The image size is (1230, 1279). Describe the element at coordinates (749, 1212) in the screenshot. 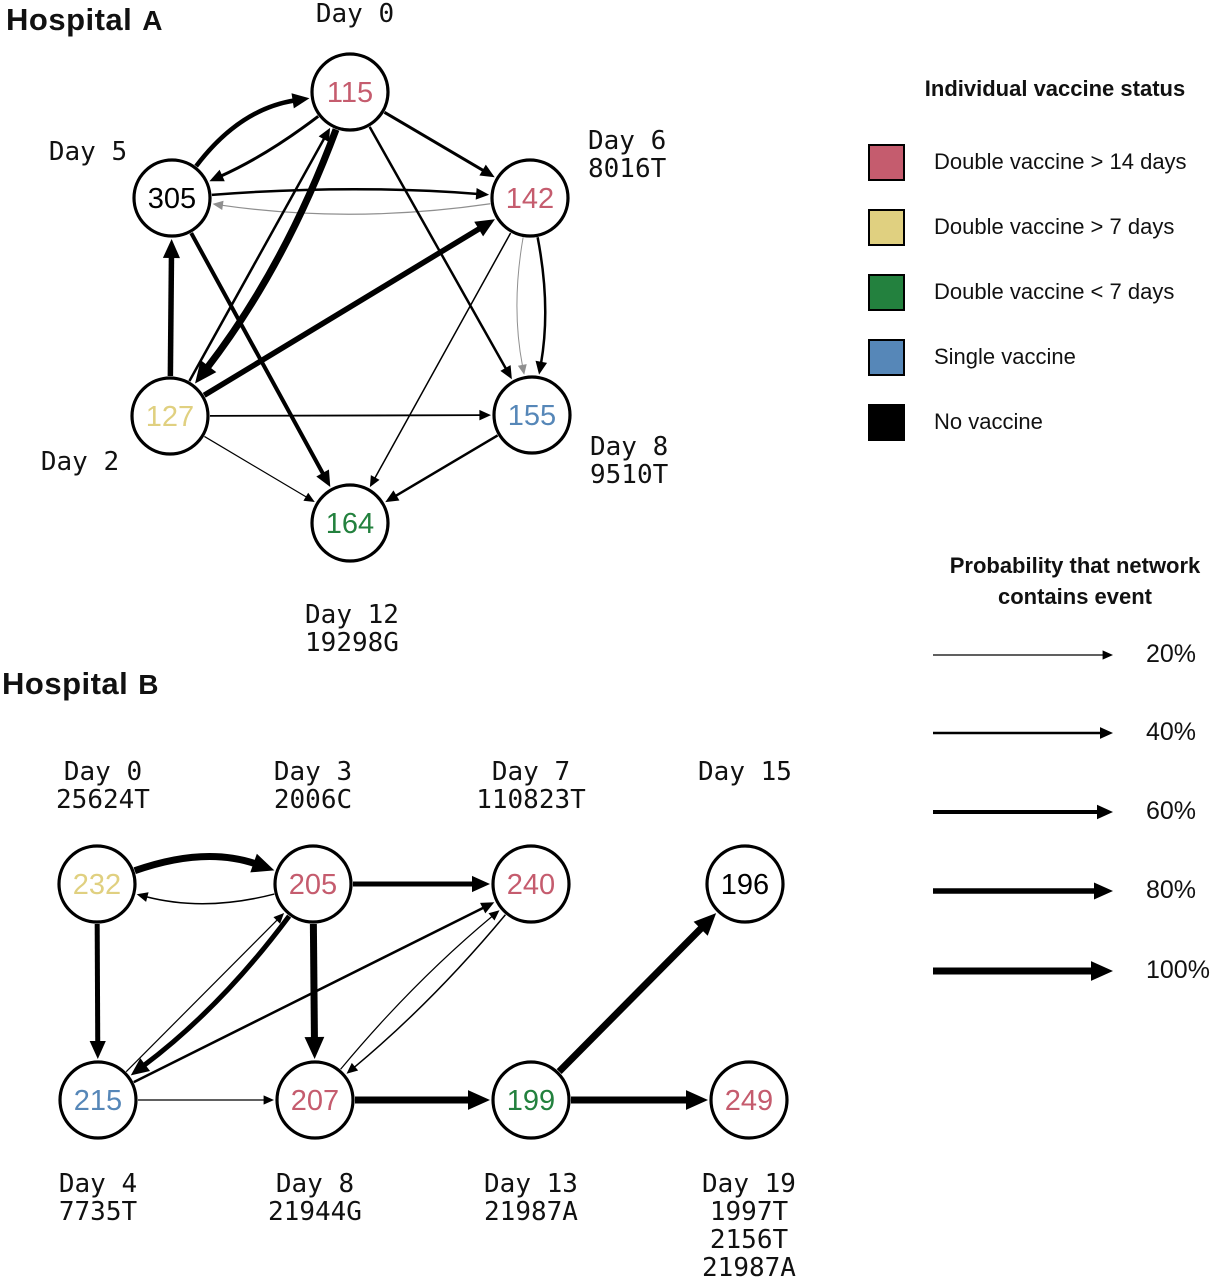

I see `day-label-249-1: 1997T` at that location.